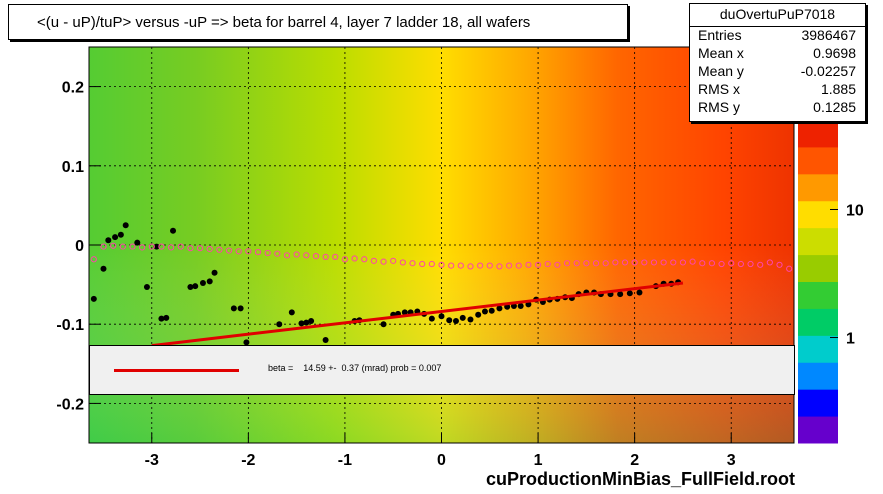  Describe the element at coordinates (731, 460) in the screenshot. I see `x-tick-label: 3` at that location.